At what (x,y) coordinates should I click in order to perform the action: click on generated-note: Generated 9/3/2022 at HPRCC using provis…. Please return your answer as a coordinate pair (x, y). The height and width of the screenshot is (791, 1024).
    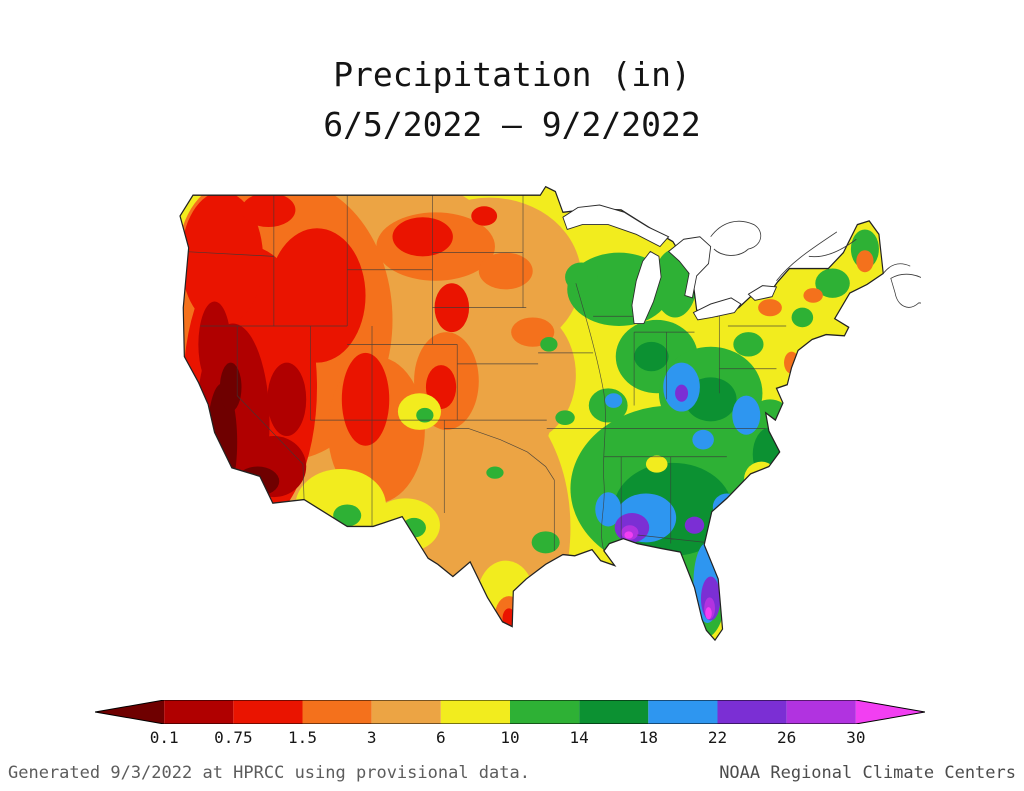
    Looking at the image, I should click on (269, 773).